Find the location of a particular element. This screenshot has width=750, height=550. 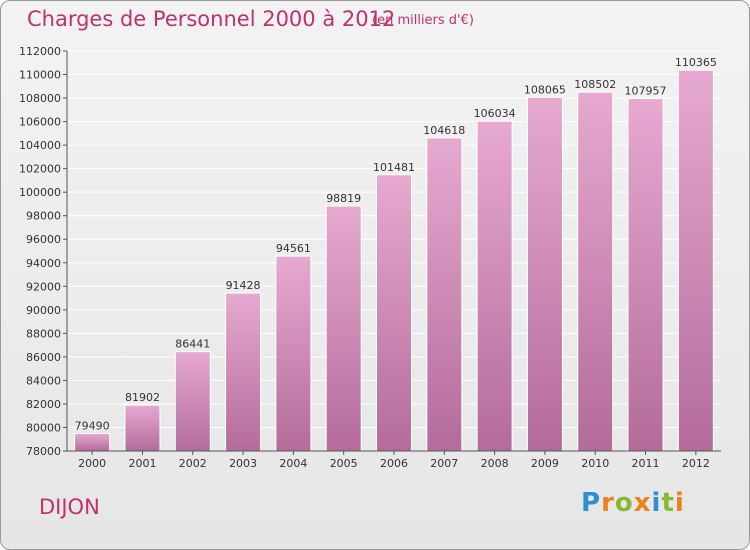

x-tick-label: 2009 is located at coordinates (545, 463).